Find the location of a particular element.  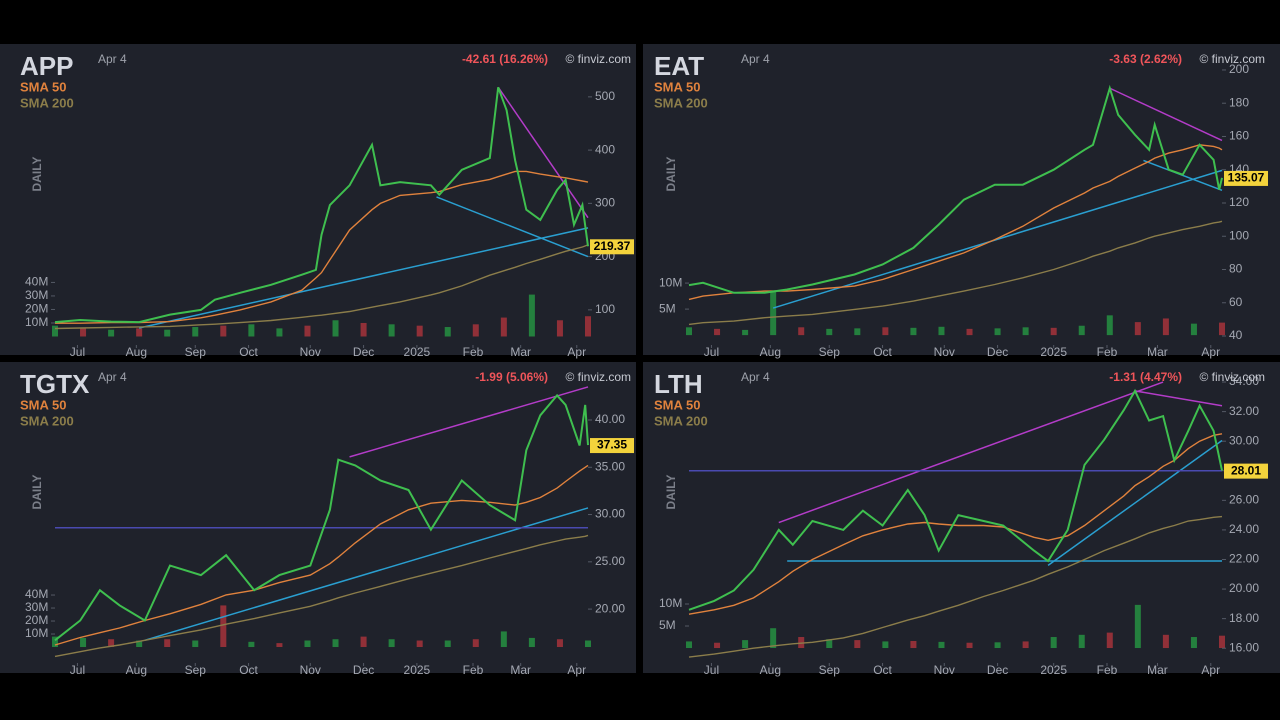

y-tick-label: 30.00 is located at coordinates (1244, 440).